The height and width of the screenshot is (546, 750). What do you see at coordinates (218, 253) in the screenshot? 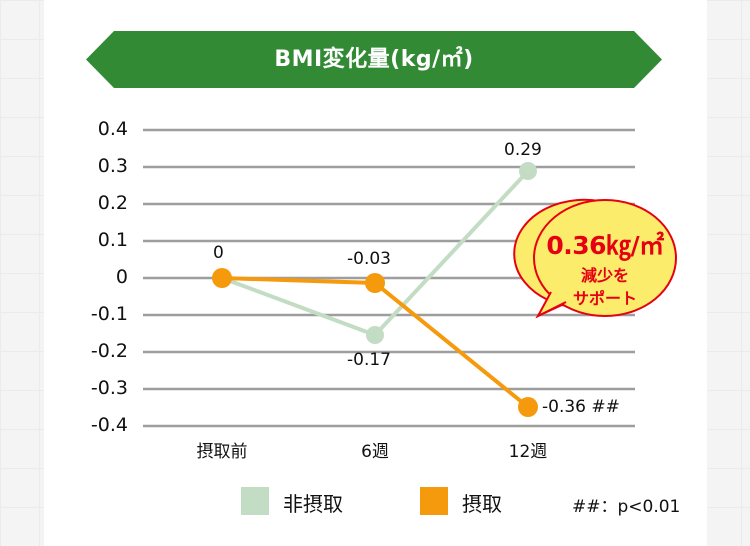
I see `data-label-intake: 0` at bounding box center [218, 253].